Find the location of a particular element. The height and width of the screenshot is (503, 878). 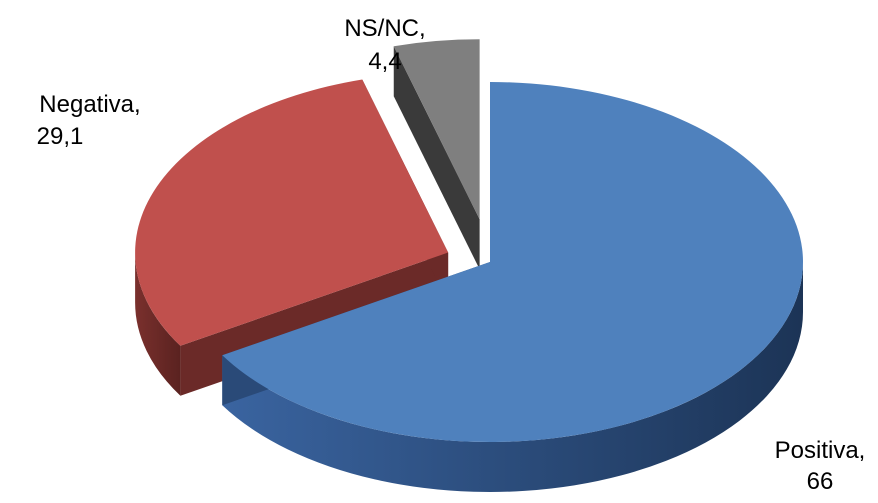

slice-label-nsnc-name: NS/NC, is located at coordinates (384, 28).